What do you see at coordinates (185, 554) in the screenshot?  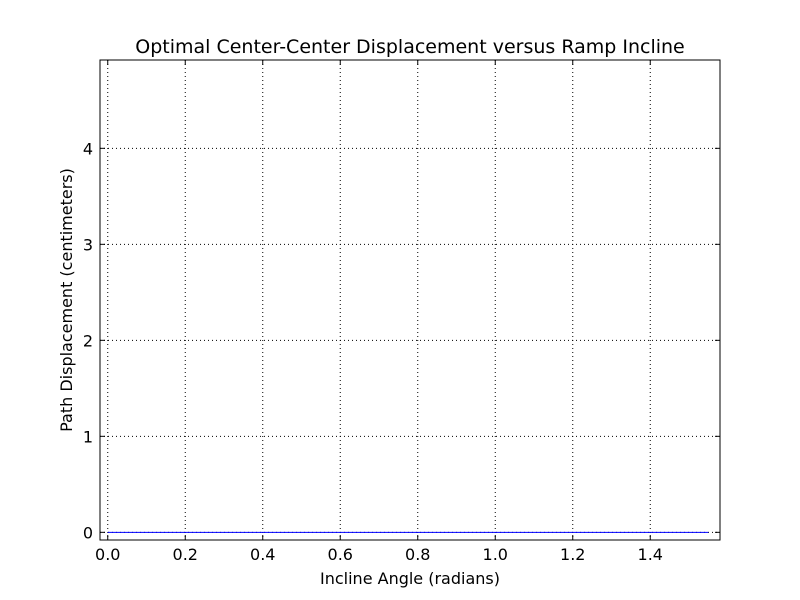 I see `x-tick-label: 0.2` at bounding box center [185, 554].